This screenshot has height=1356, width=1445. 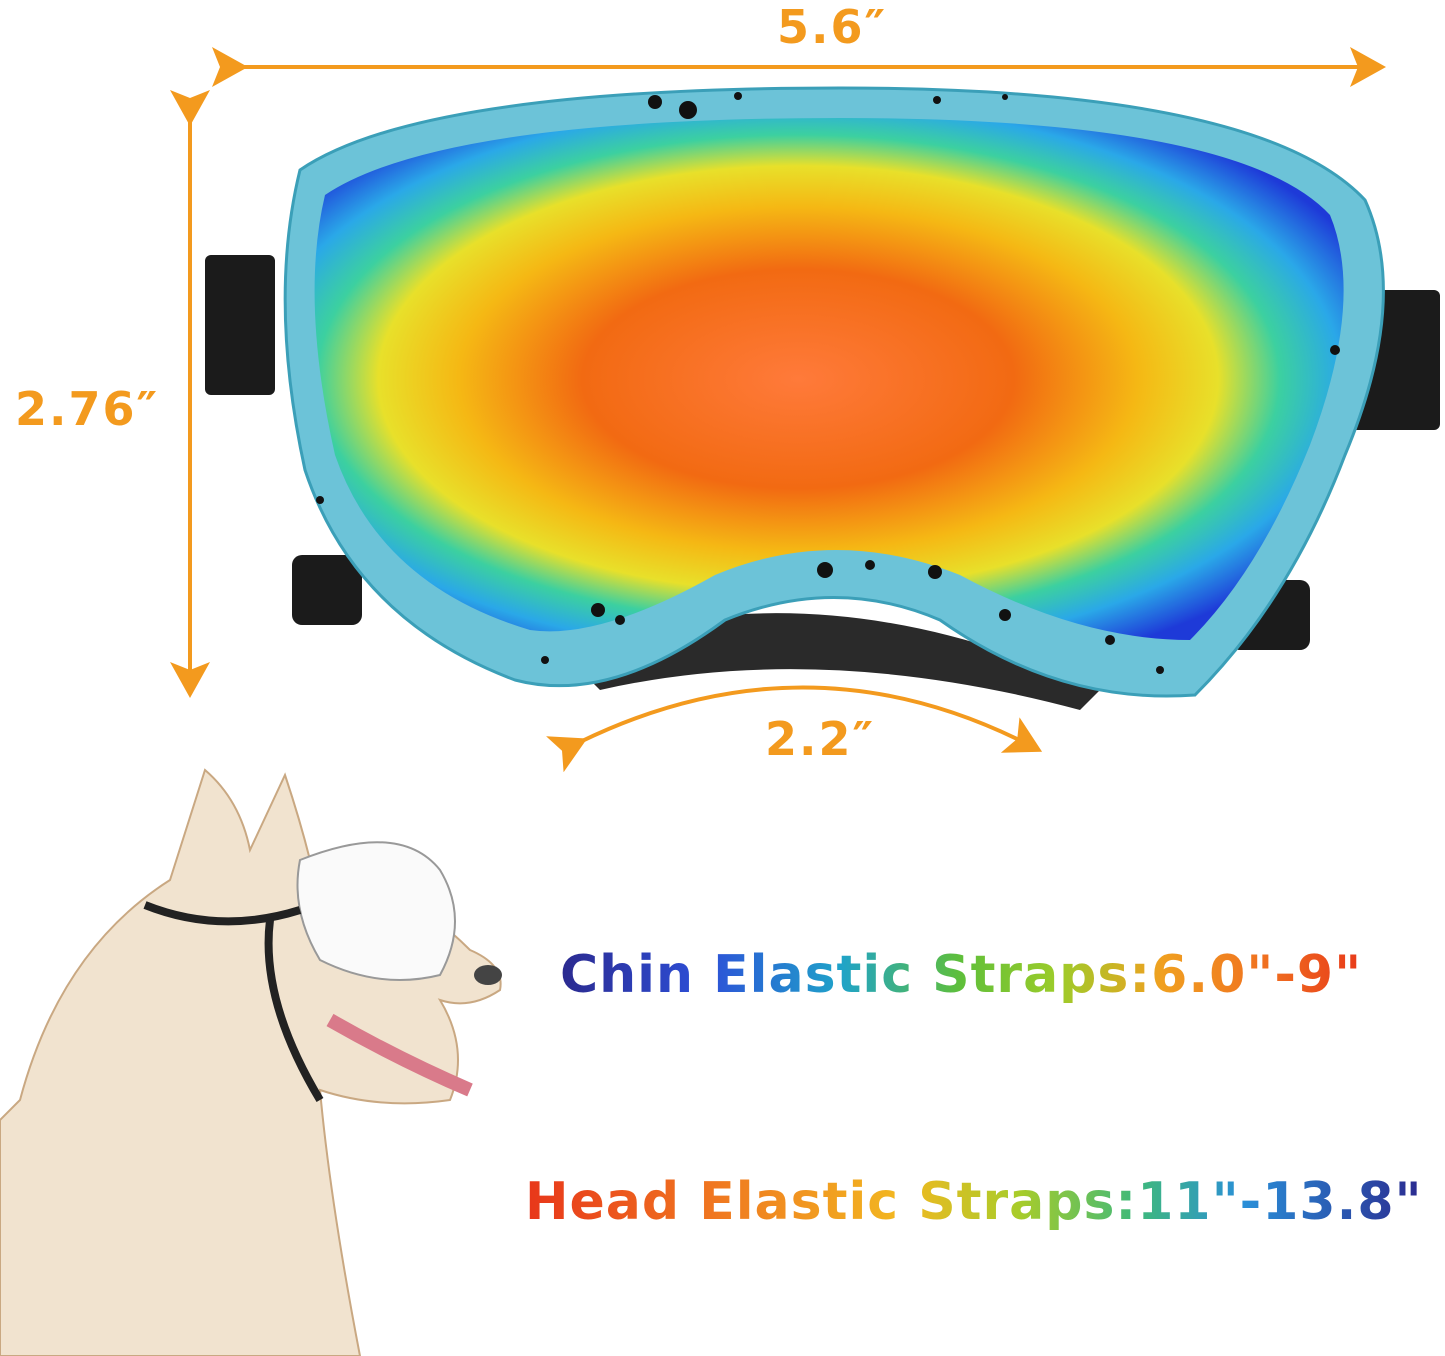 I want to click on nose-bridge-label: 2.2″, so click(x=820, y=739).